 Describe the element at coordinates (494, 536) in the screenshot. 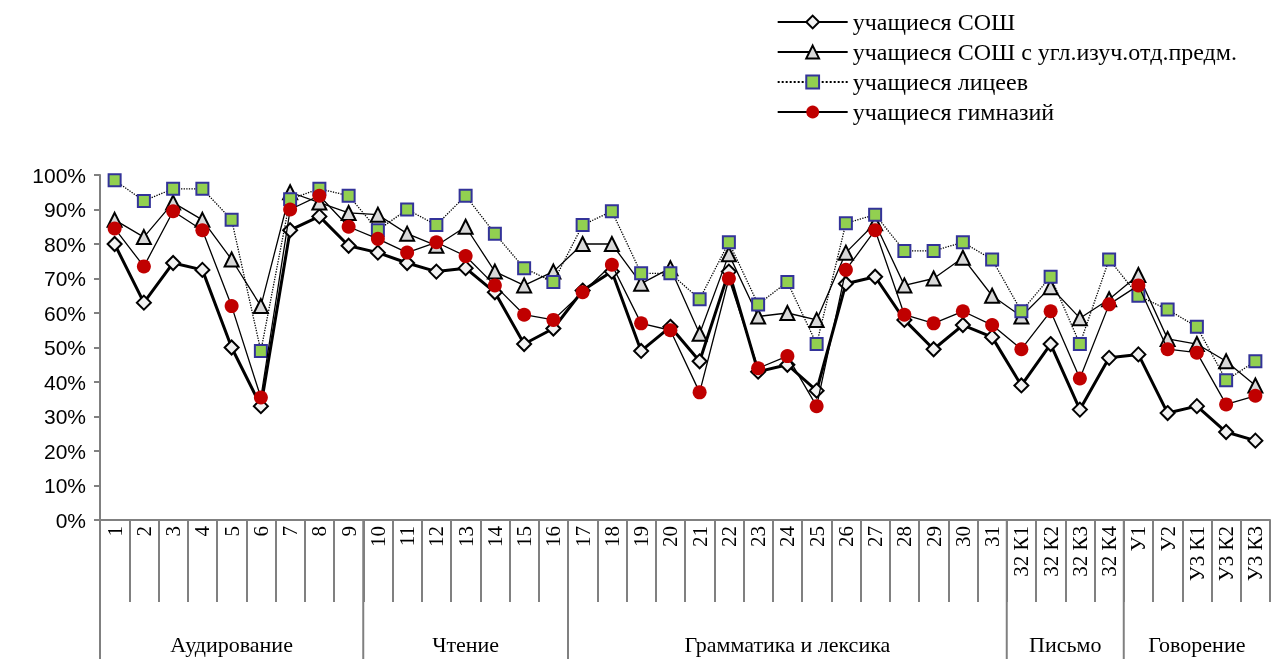

I see `x-tick-label: 14` at that location.